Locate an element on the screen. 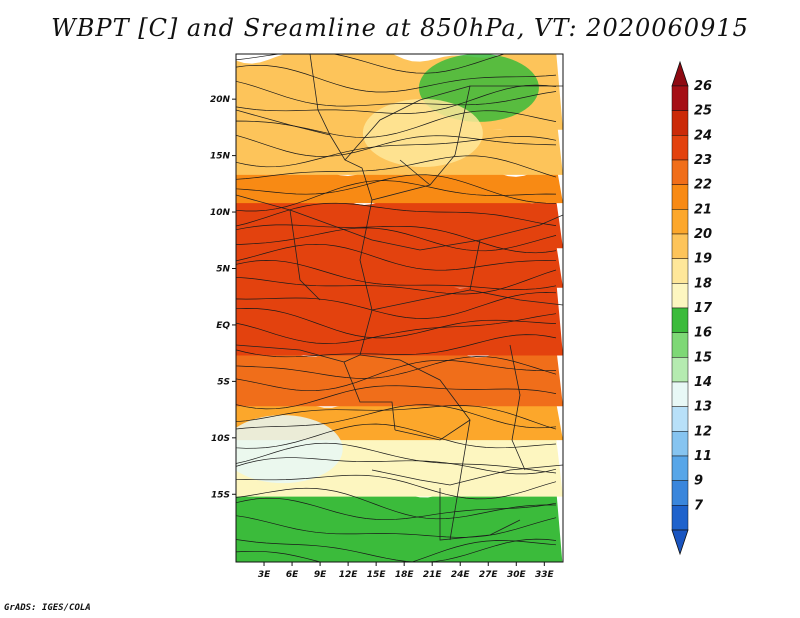 Image resolution: width=800 pixels, height=618 pixels. colorbar-over-arrow is located at coordinates (680, 73).